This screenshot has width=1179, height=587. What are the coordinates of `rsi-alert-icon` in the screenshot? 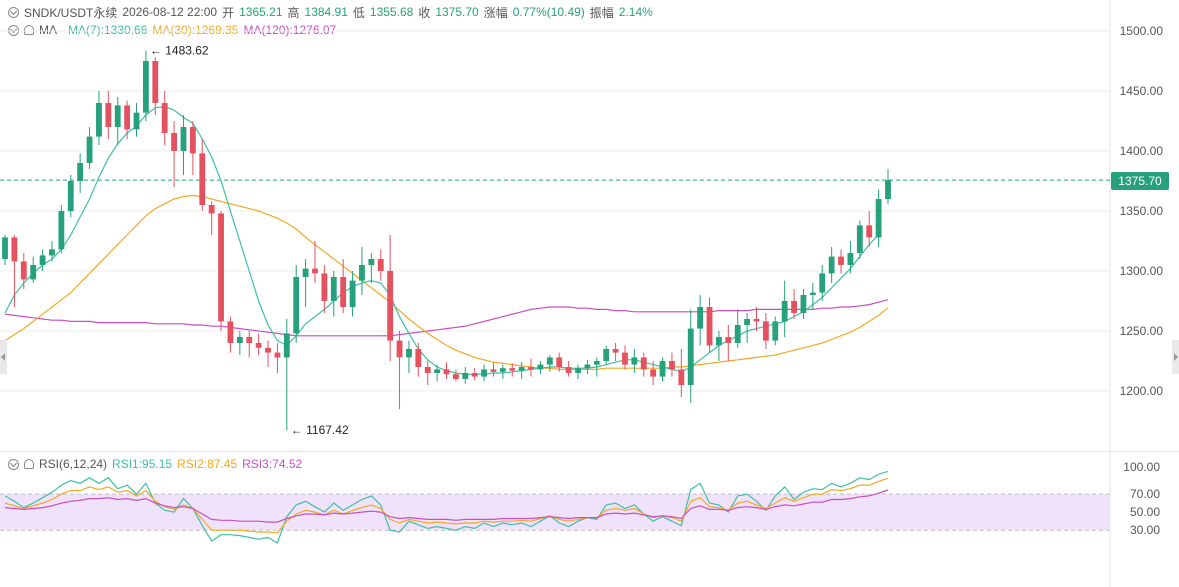 It's located at (29, 464).